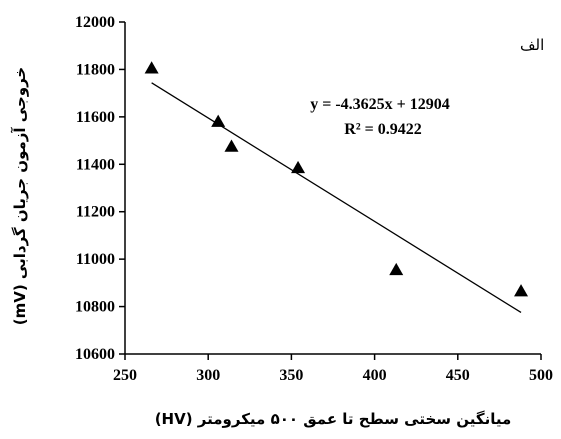 The image size is (561, 439). What do you see at coordinates (95, 212) in the screenshot?
I see `y-tick-label: 11200` at bounding box center [95, 212].